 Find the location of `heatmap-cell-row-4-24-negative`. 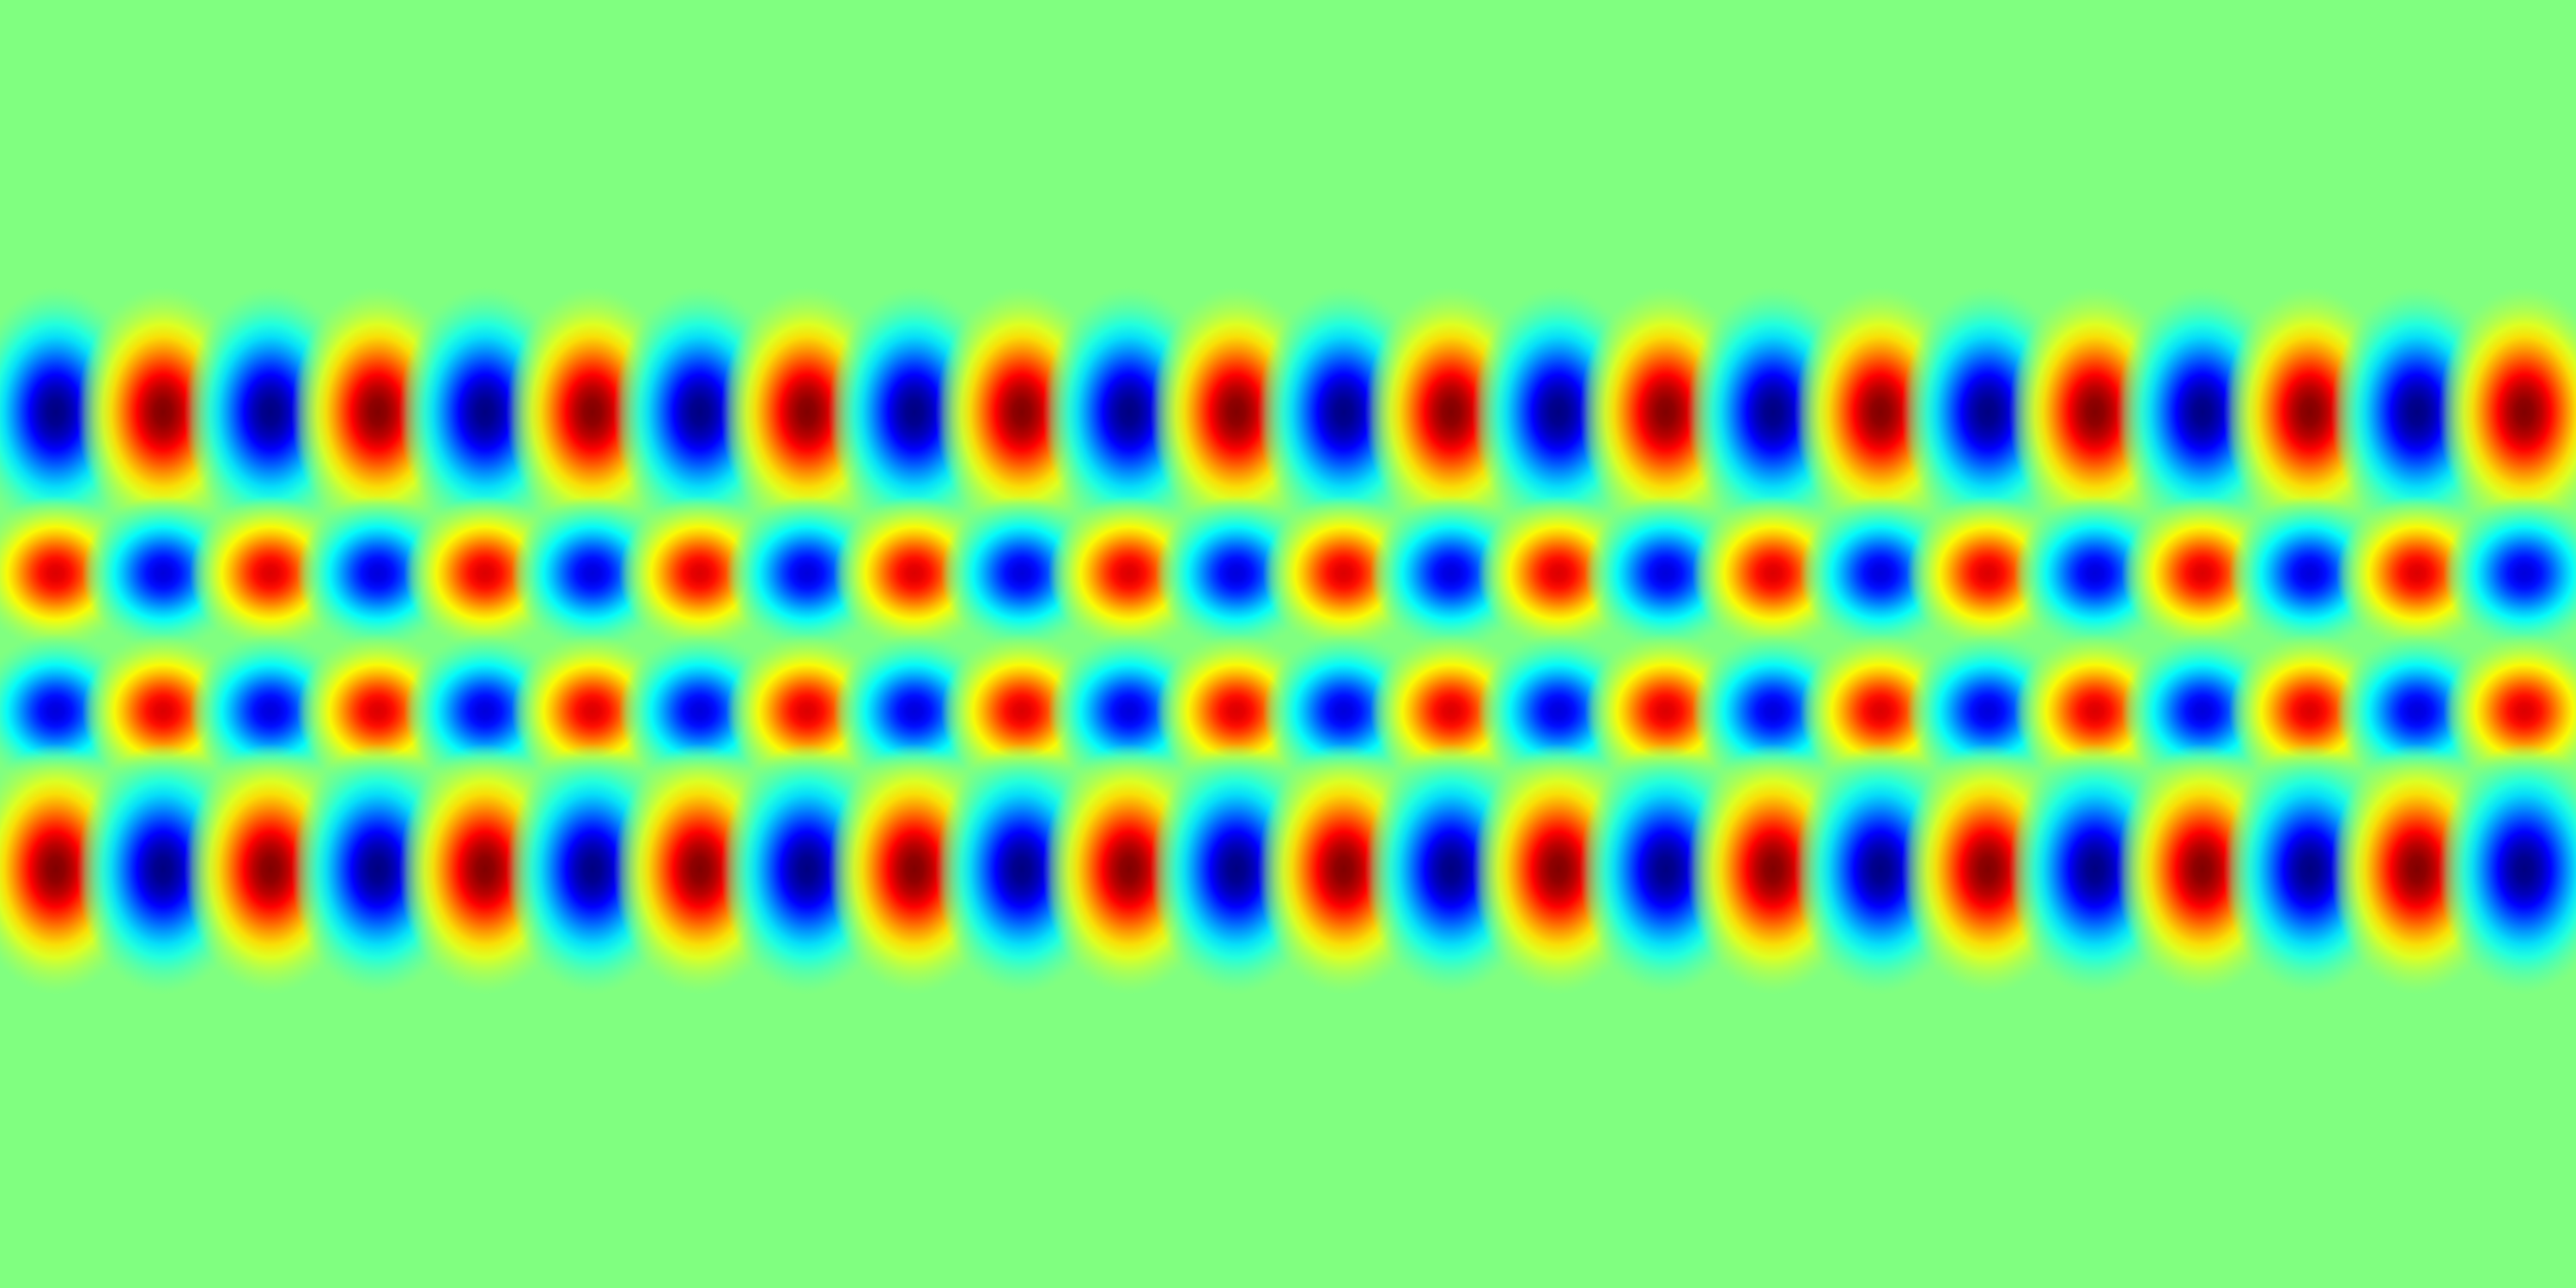

heatmap-cell-row-4-24-negative is located at coordinates (2507, 870).